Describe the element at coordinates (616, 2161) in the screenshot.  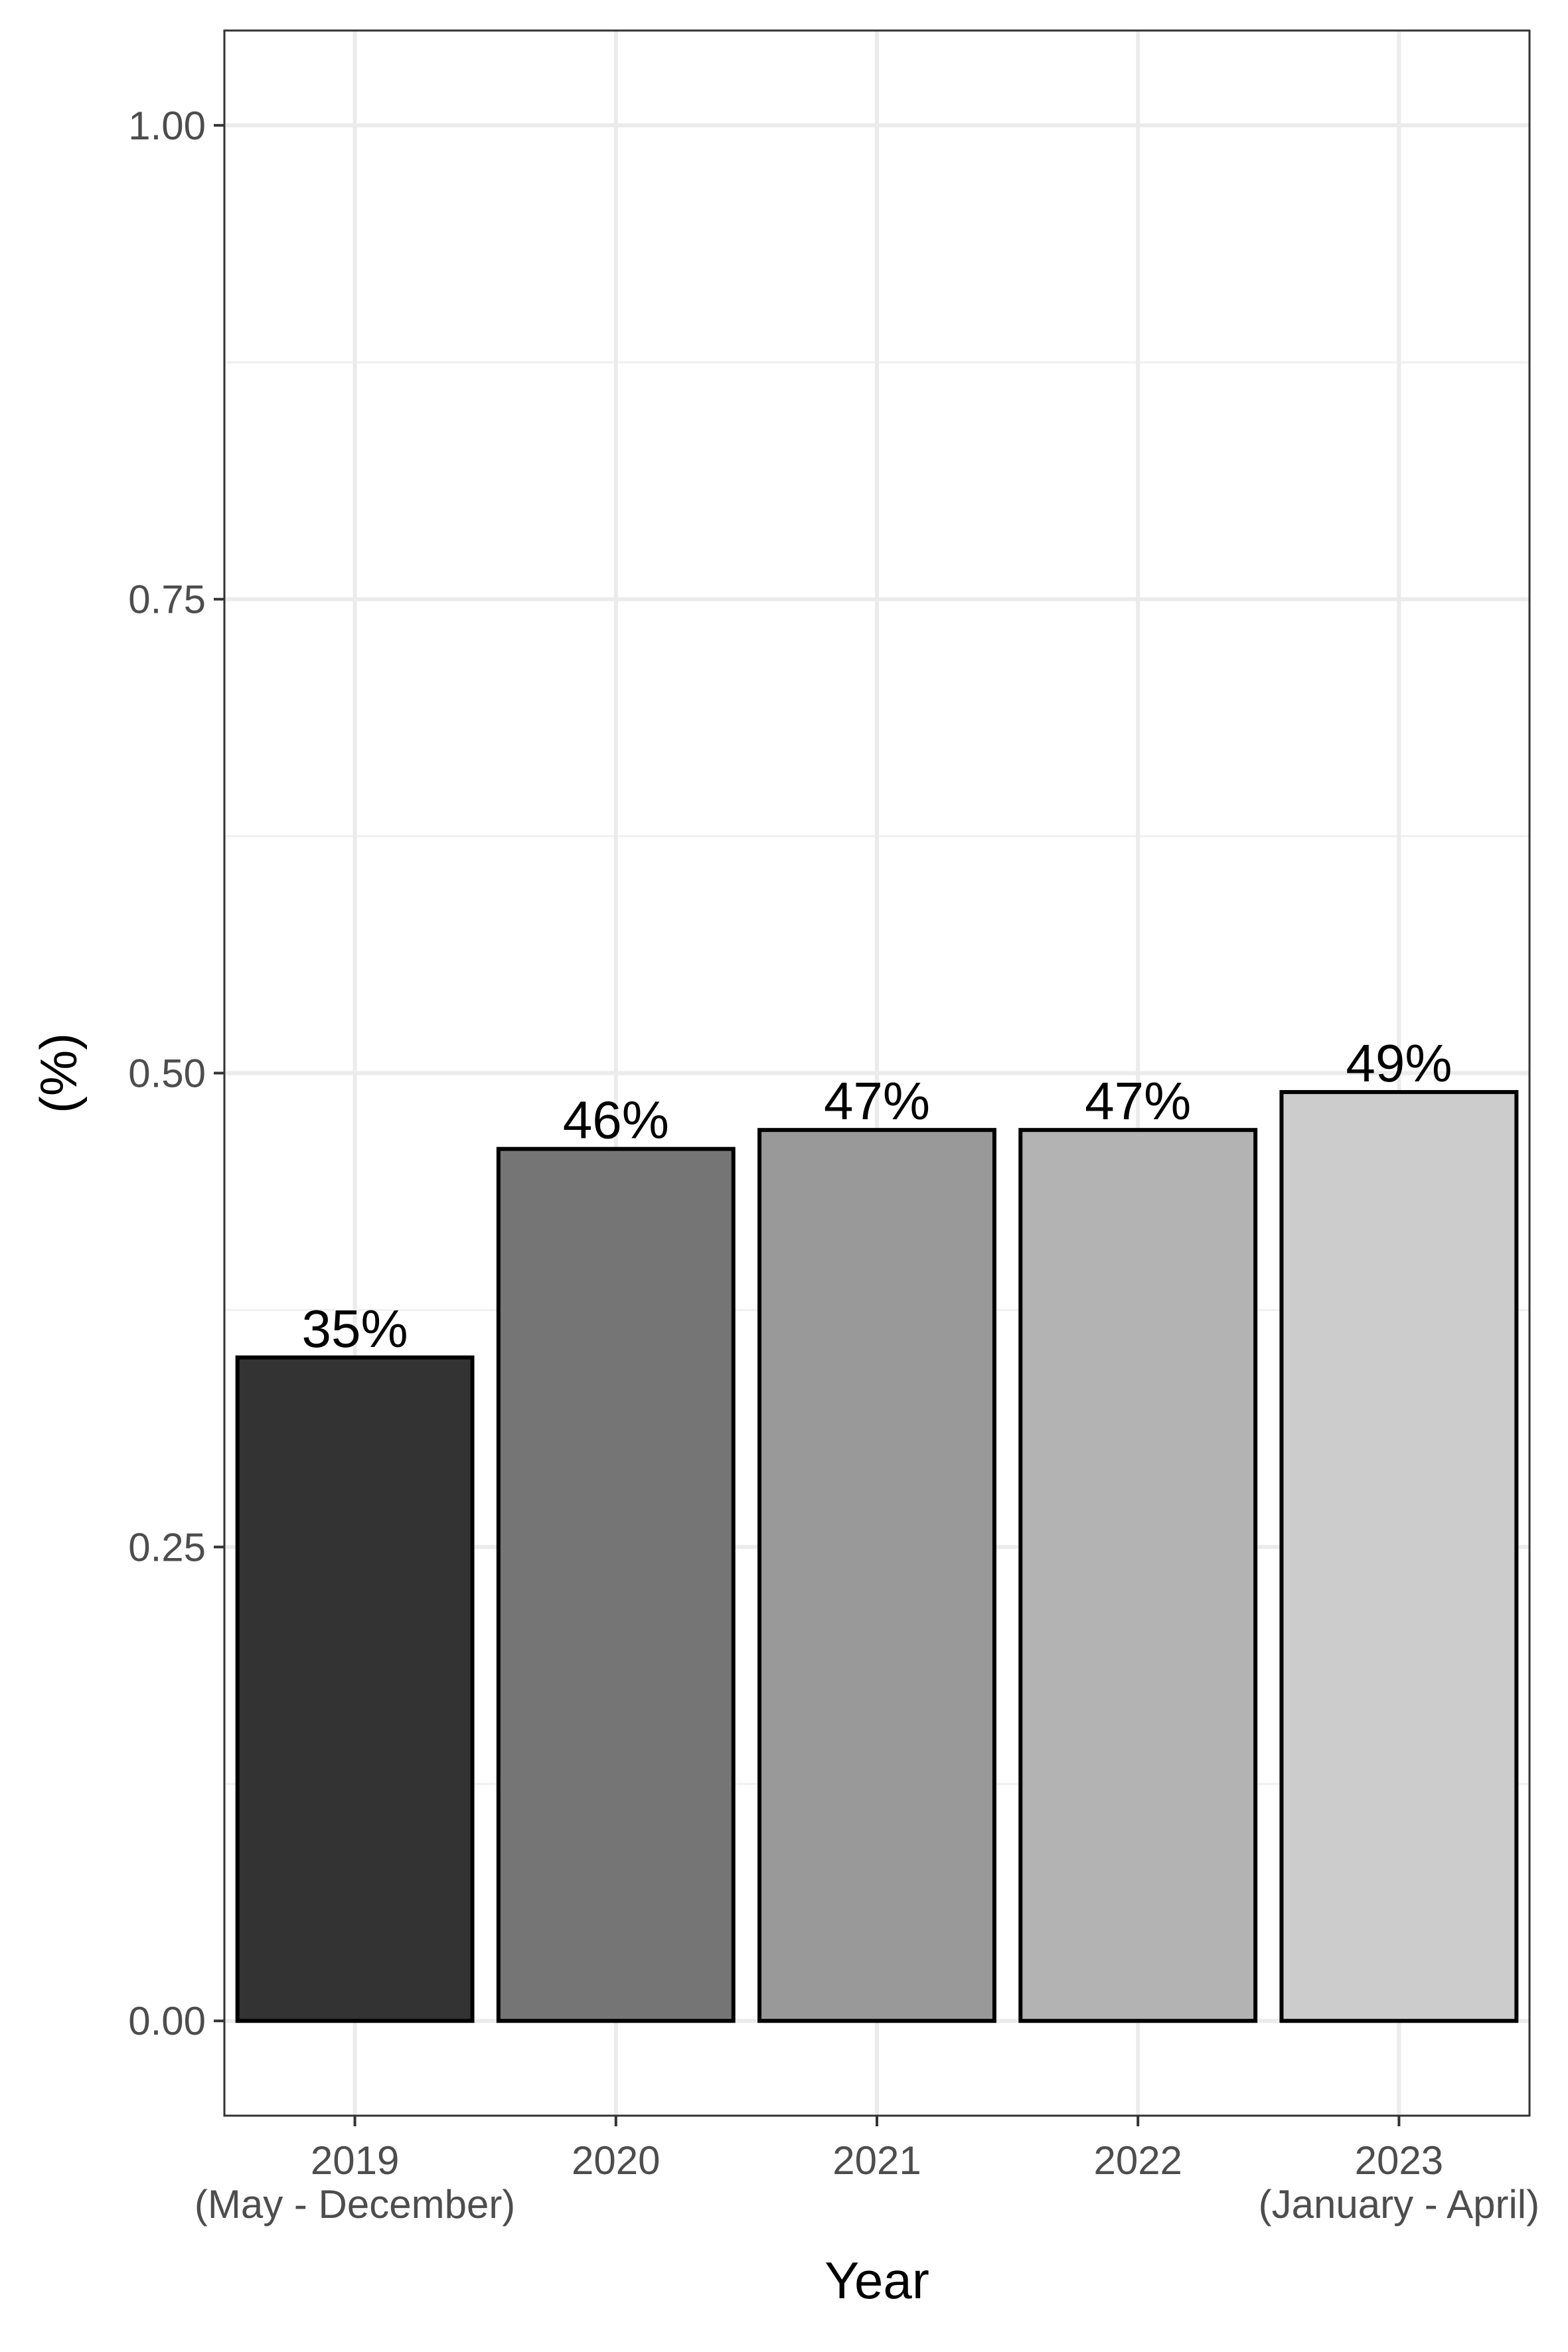
I see `x-tick-label: 2020` at that location.